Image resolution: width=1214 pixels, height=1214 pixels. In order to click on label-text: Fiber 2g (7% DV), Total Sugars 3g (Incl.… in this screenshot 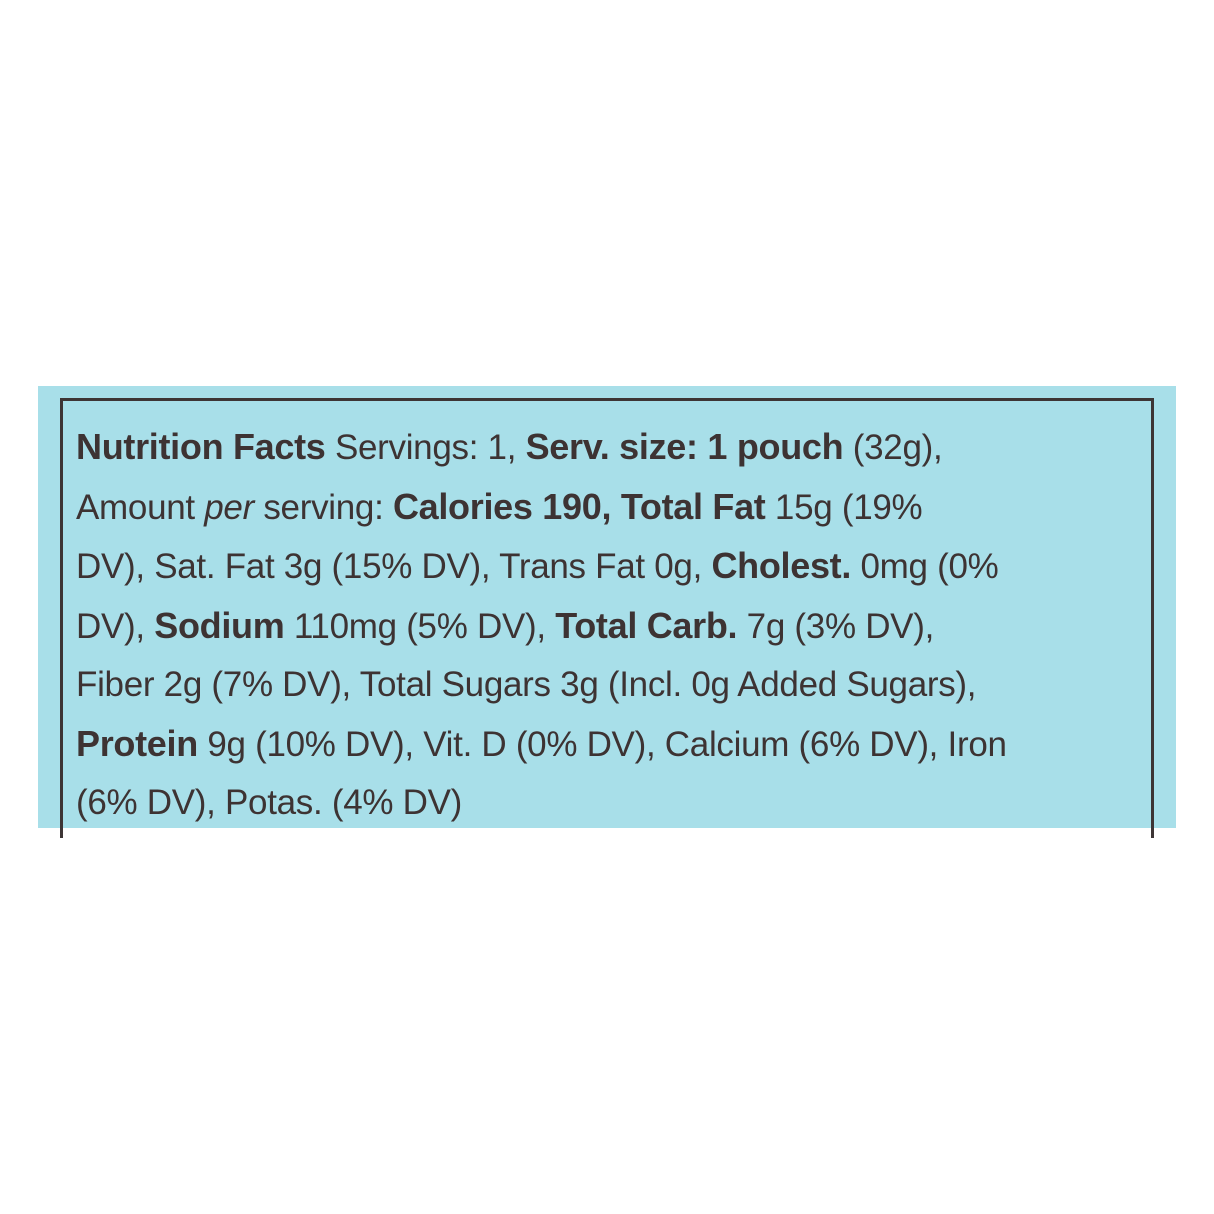, I will do `click(526, 684)`.